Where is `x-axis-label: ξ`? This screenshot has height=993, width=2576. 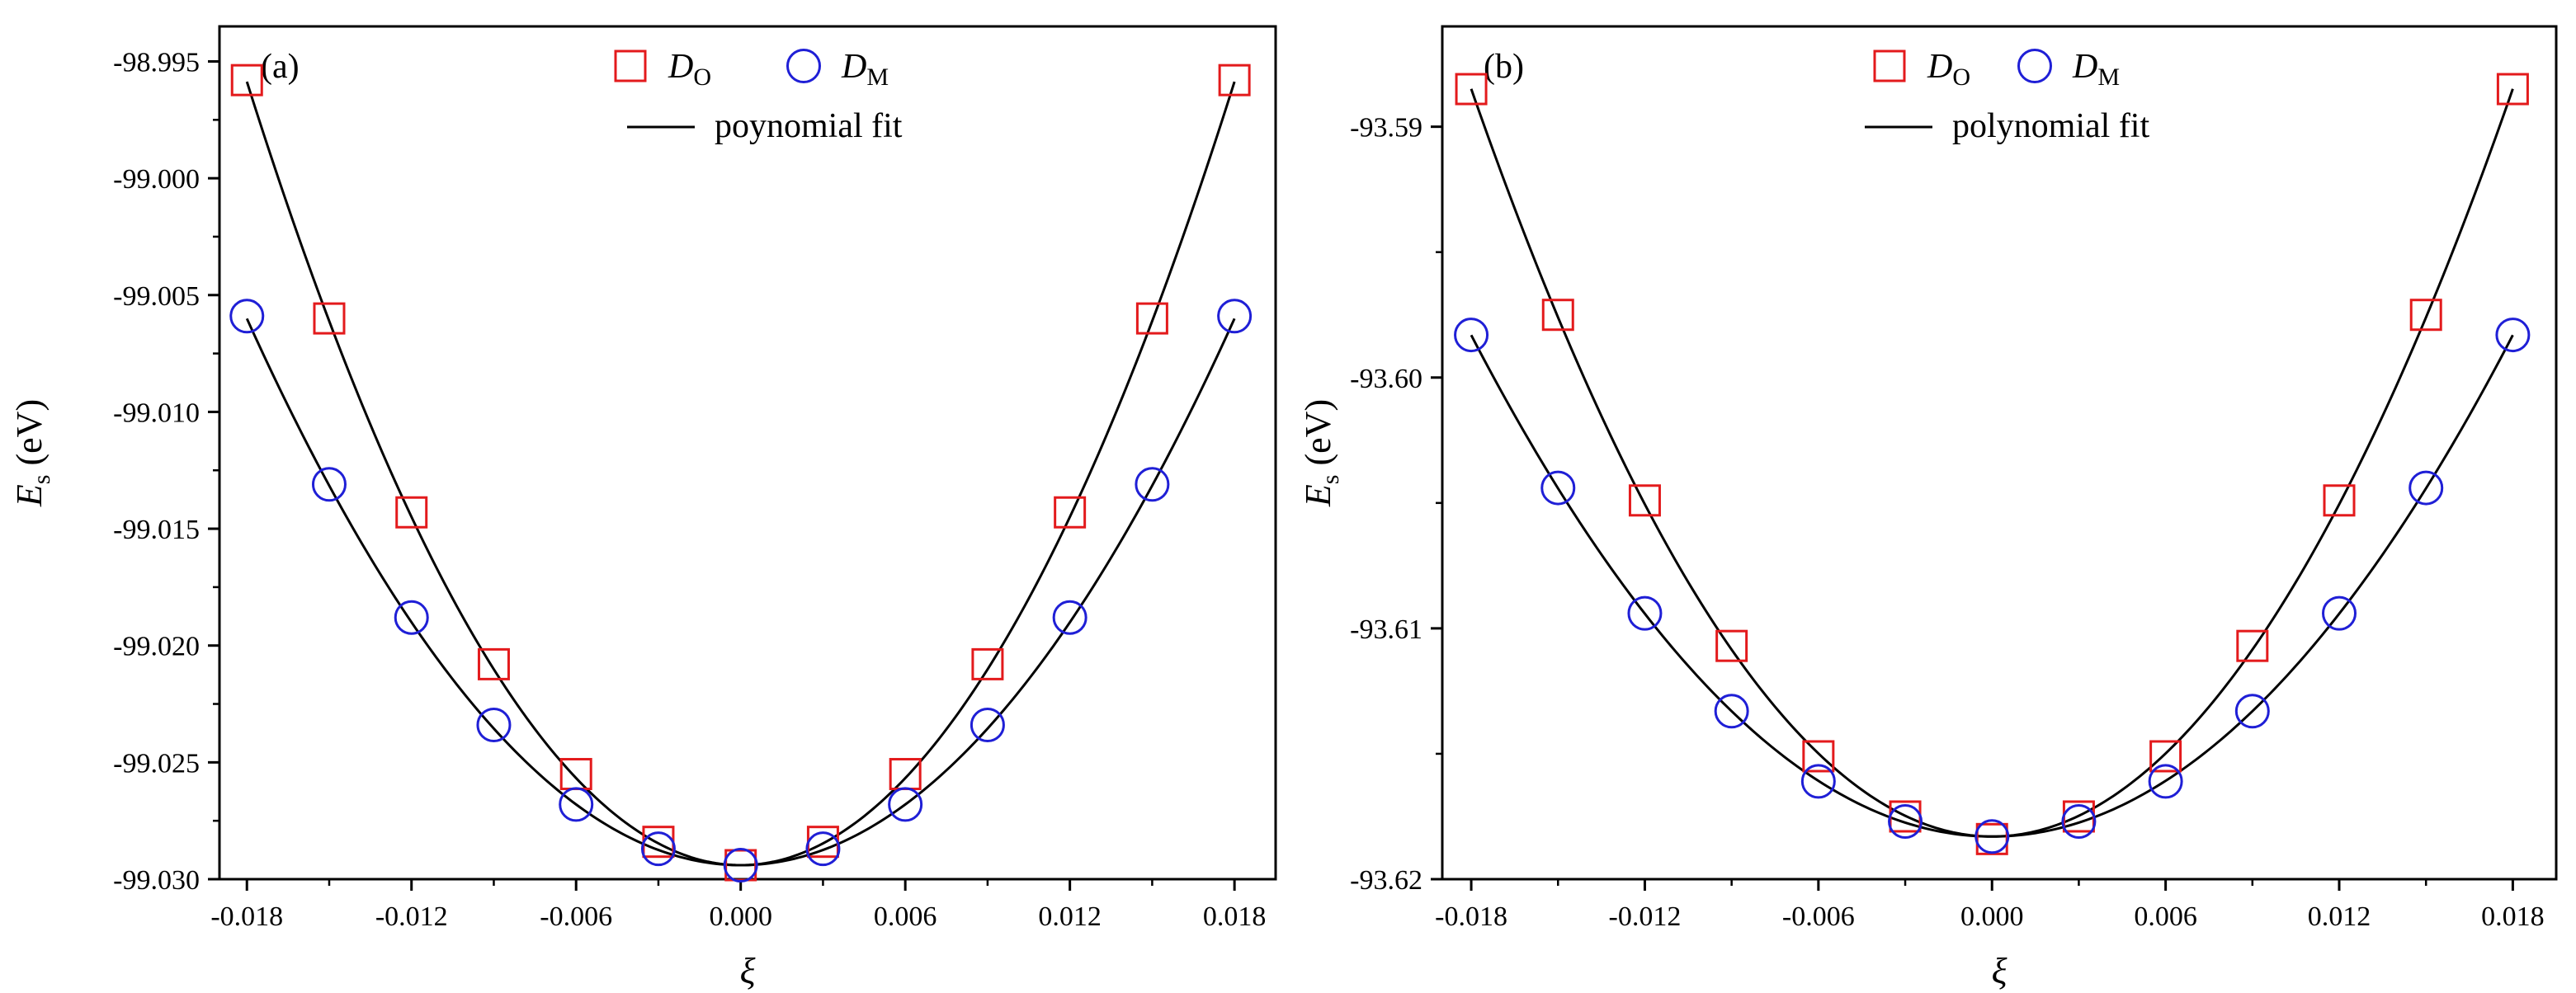 x-axis-label: ξ is located at coordinates (1999, 971).